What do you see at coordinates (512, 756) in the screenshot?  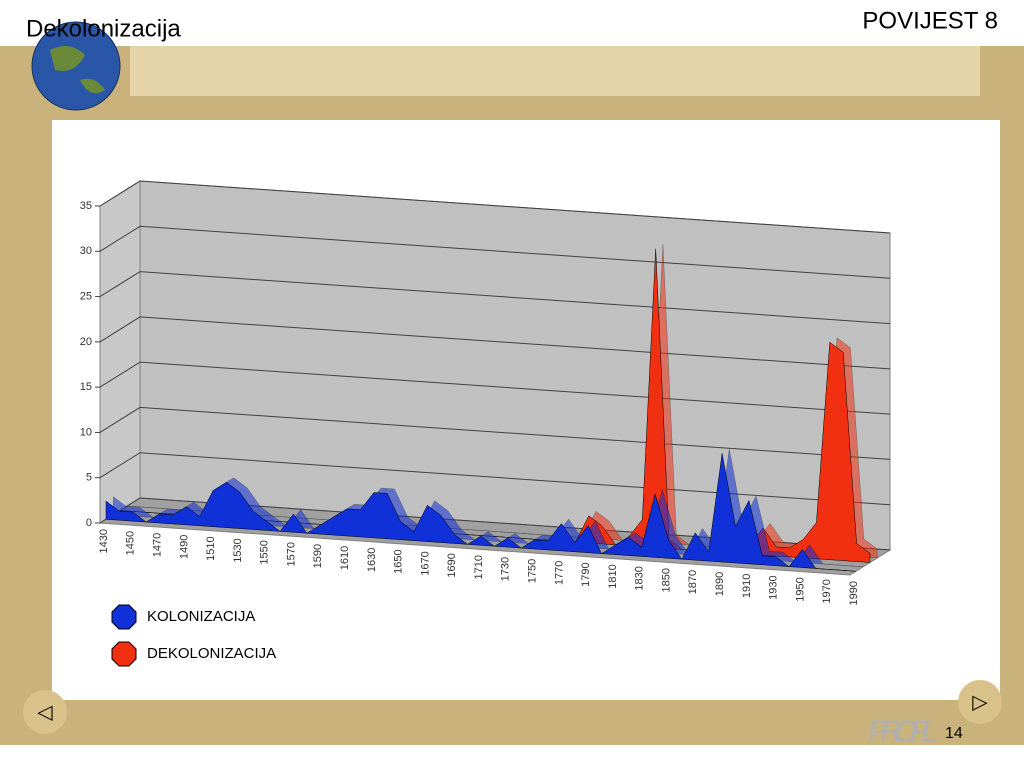 I see `footer-band` at bounding box center [512, 756].